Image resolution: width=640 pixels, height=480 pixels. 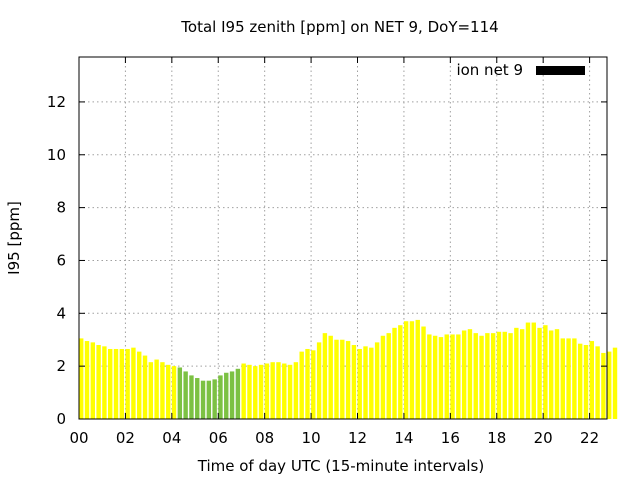 What do you see at coordinates (543, 438) in the screenshot?
I see `x-tick-label: 20` at bounding box center [543, 438].